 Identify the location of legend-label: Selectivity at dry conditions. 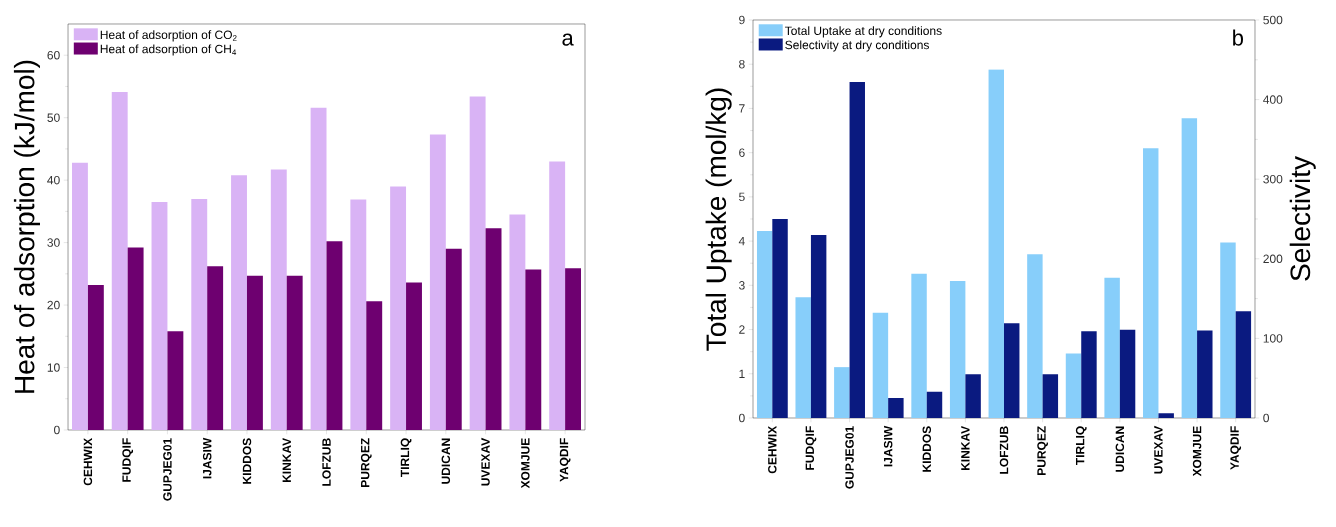
(857, 46).